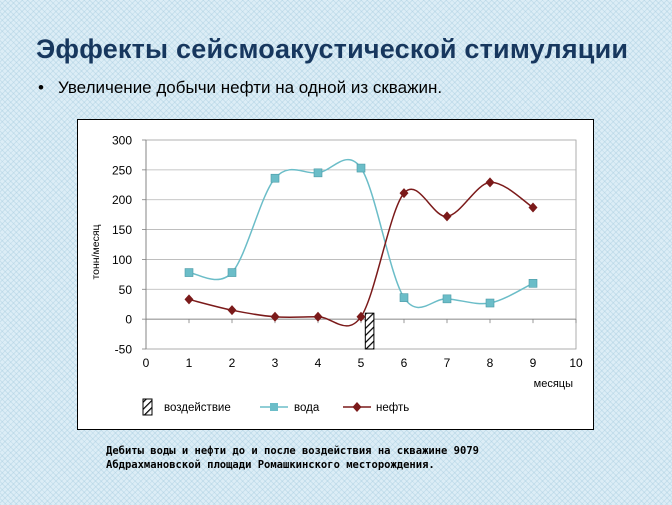 The width and height of the screenshot is (672, 505). Describe the element at coordinates (447, 363) in the screenshot. I see `x-tick-label: 7` at that location.